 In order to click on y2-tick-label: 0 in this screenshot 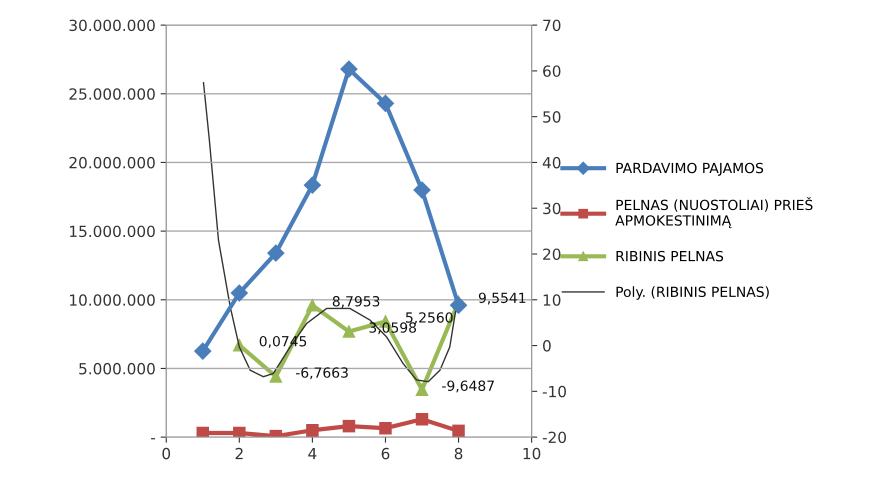, I will do `click(547, 346)`.